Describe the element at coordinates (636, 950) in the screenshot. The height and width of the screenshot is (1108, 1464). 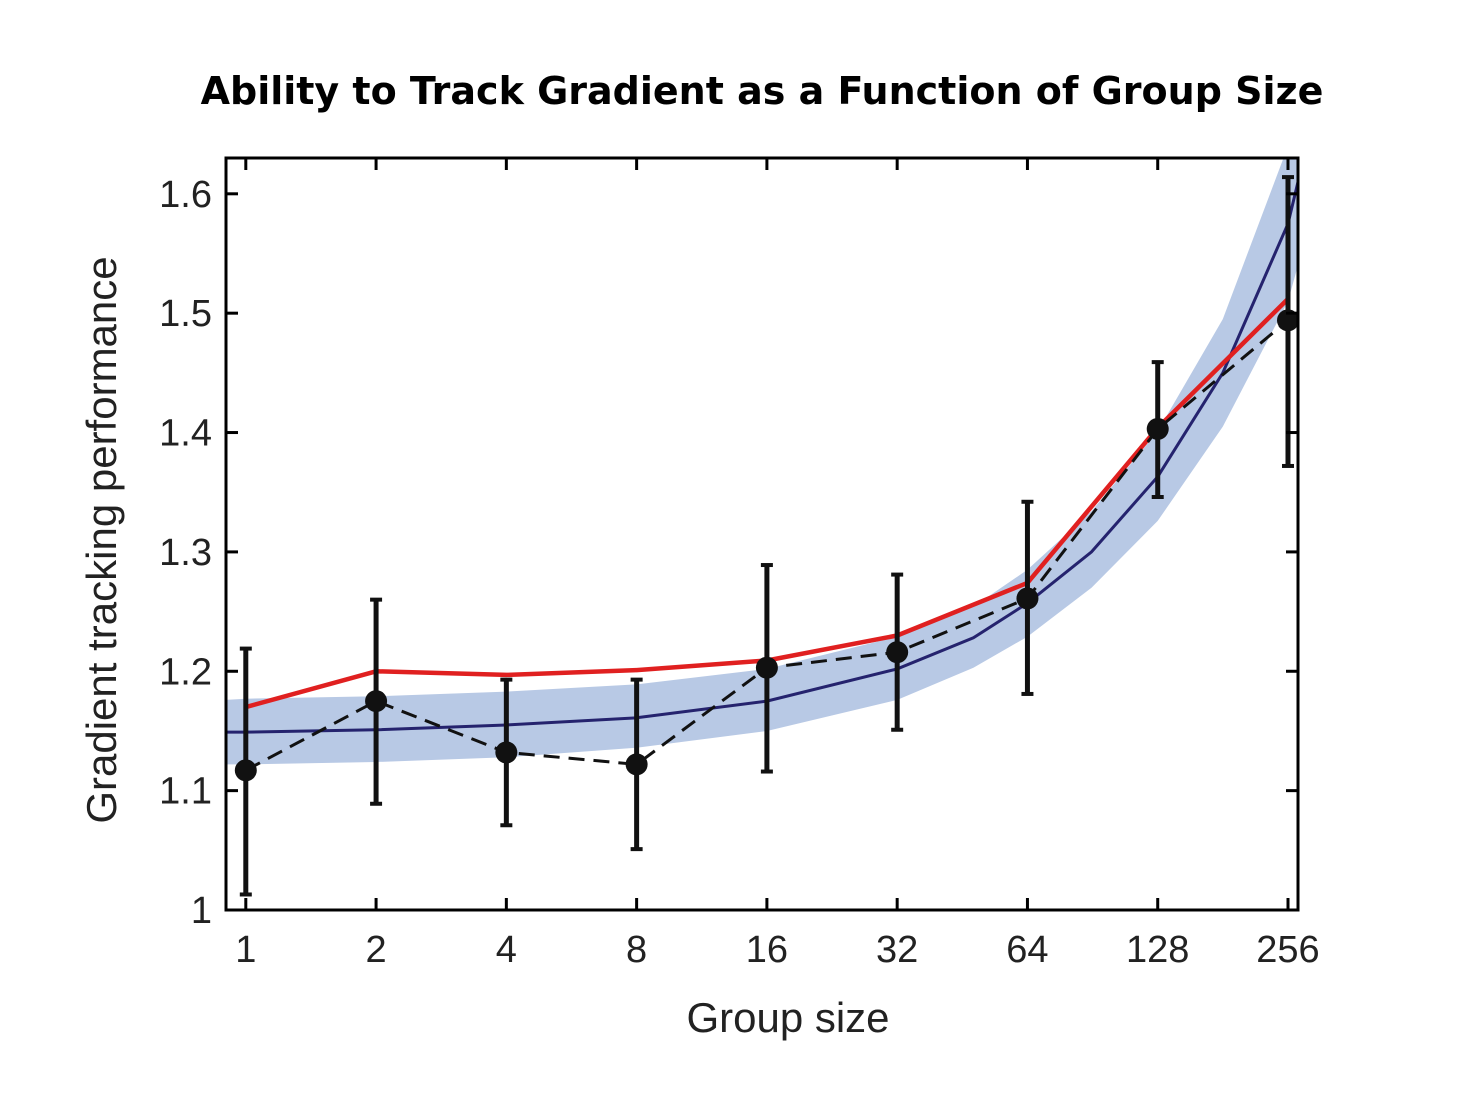
I see `x-tick-label: 8` at that location.